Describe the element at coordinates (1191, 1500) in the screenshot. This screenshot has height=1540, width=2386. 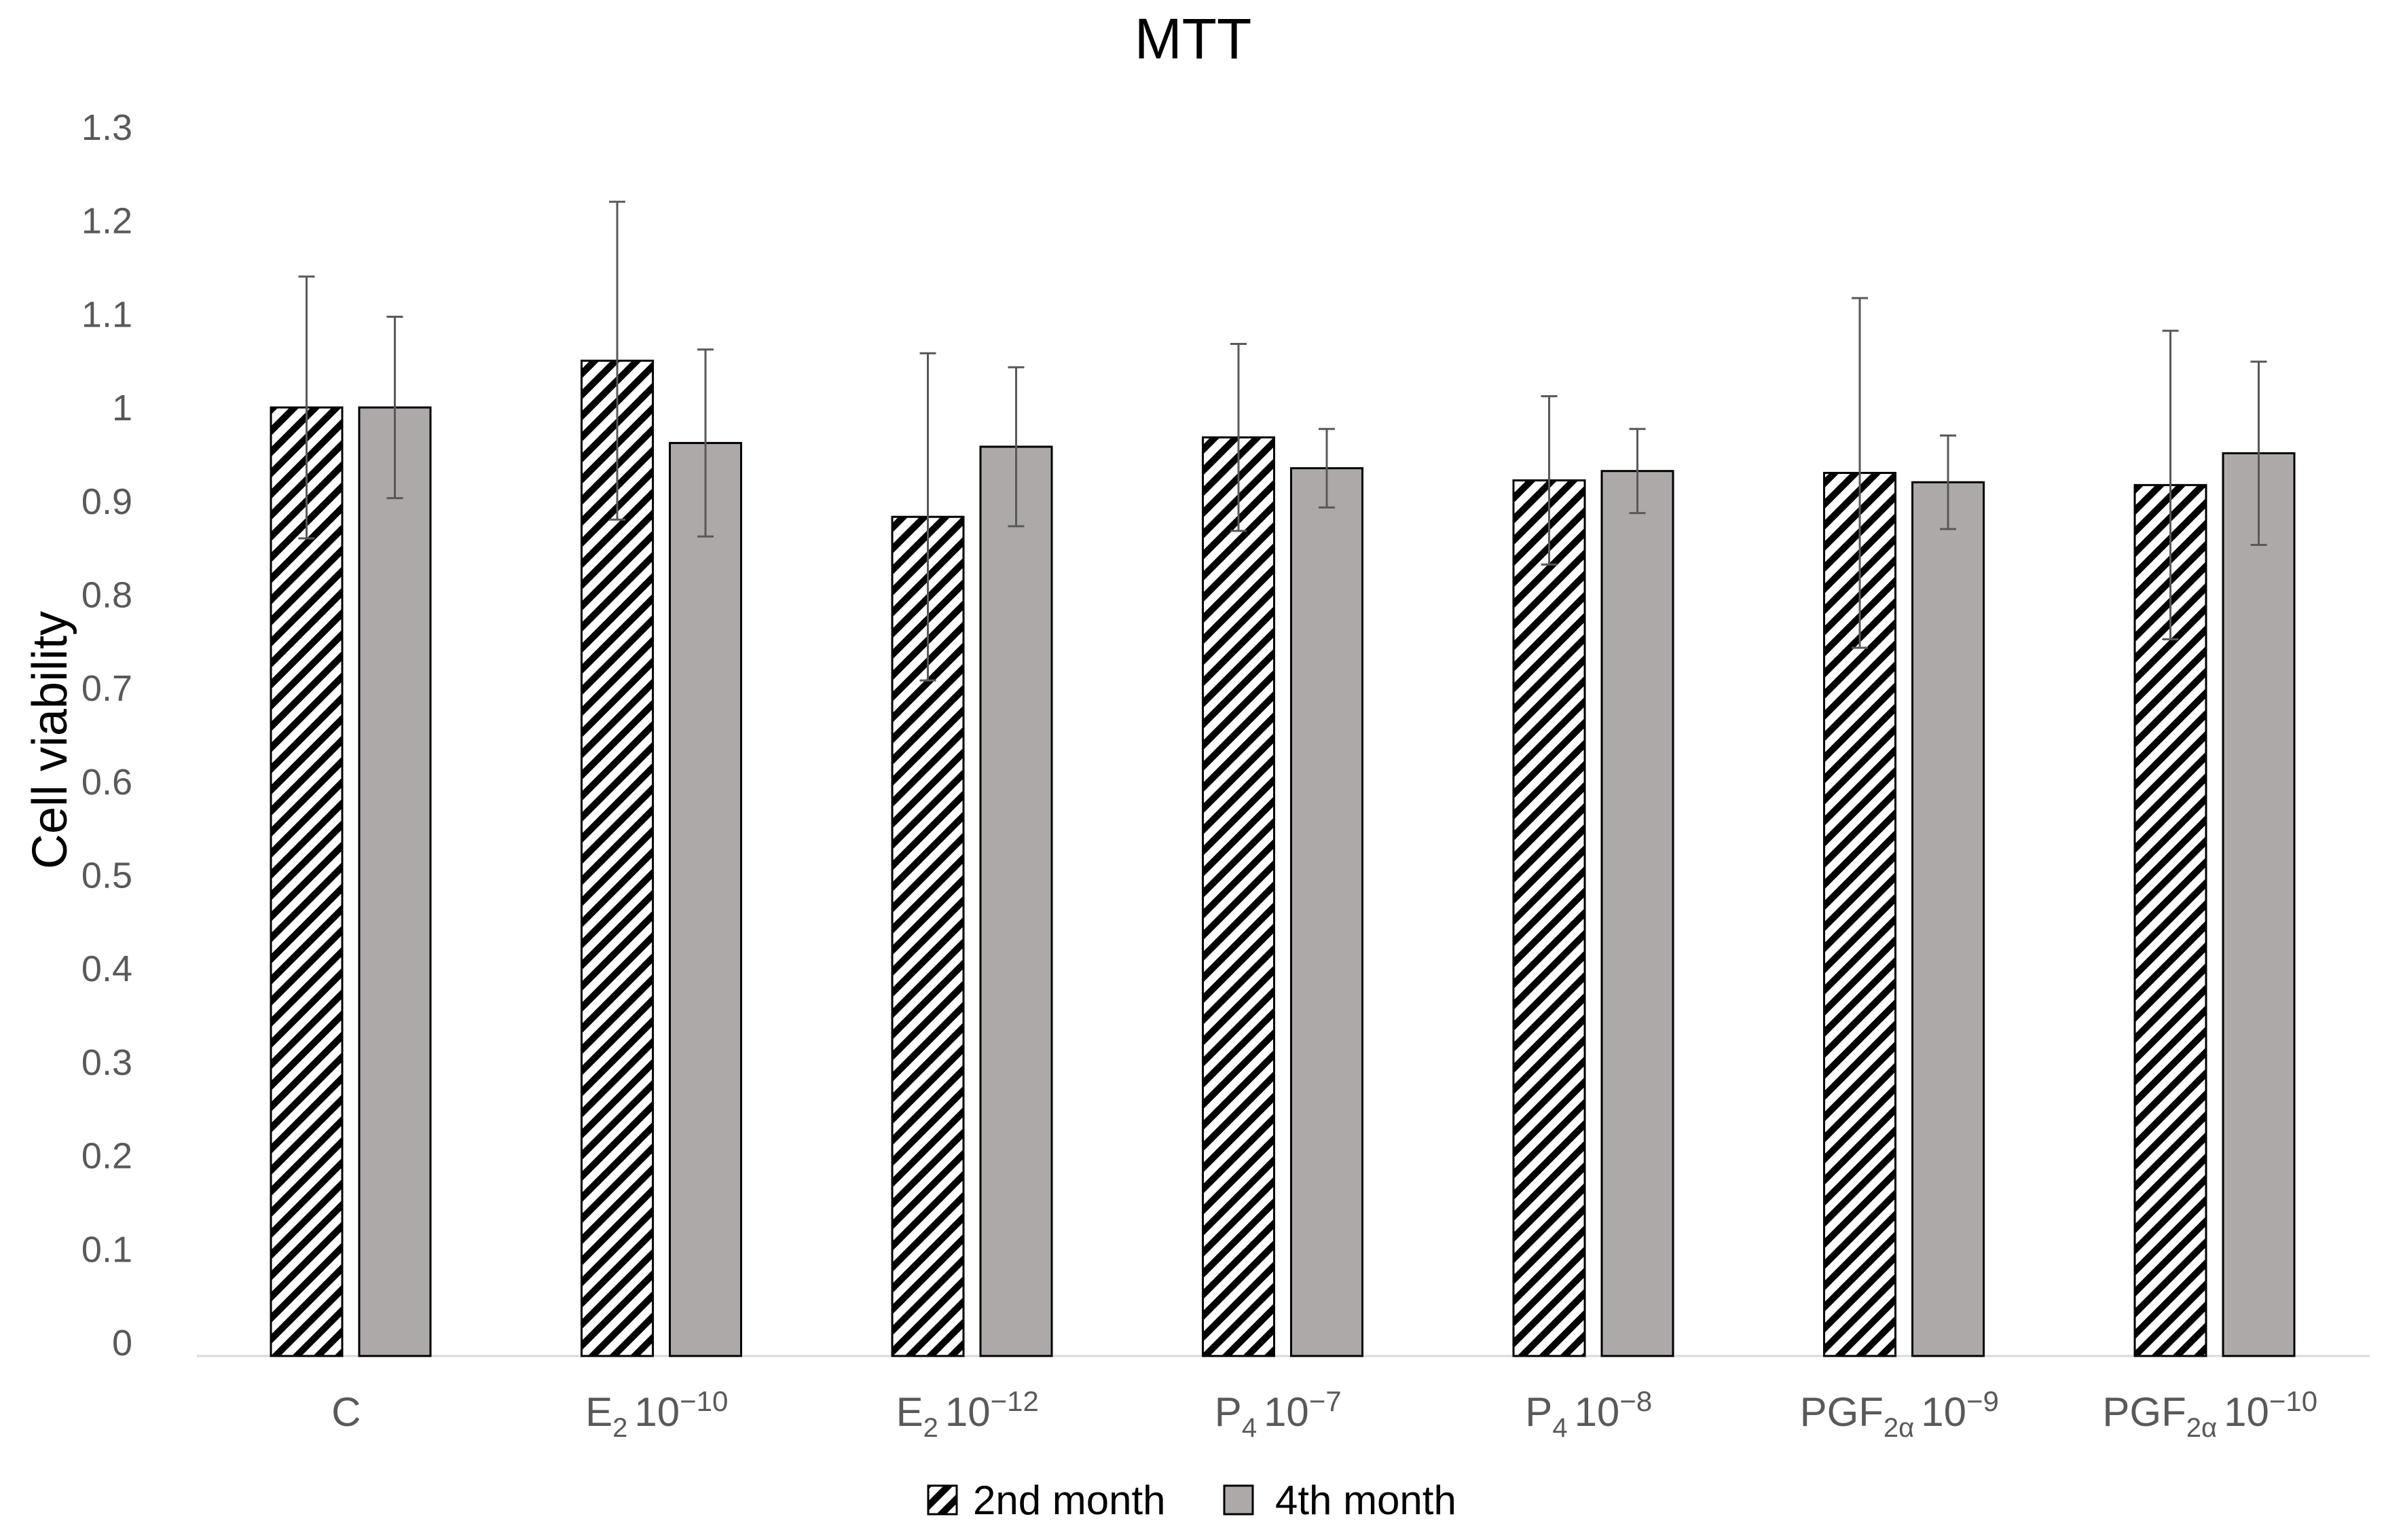
I see `legend: 2nd month 4th month` at that location.